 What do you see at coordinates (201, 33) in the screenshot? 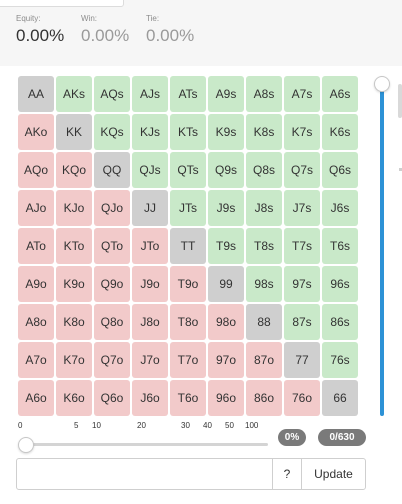
I see `stats-bar: Equity: 0.00% Win: 0.00% Tie: 0.00%` at bounding box center [201, 33].